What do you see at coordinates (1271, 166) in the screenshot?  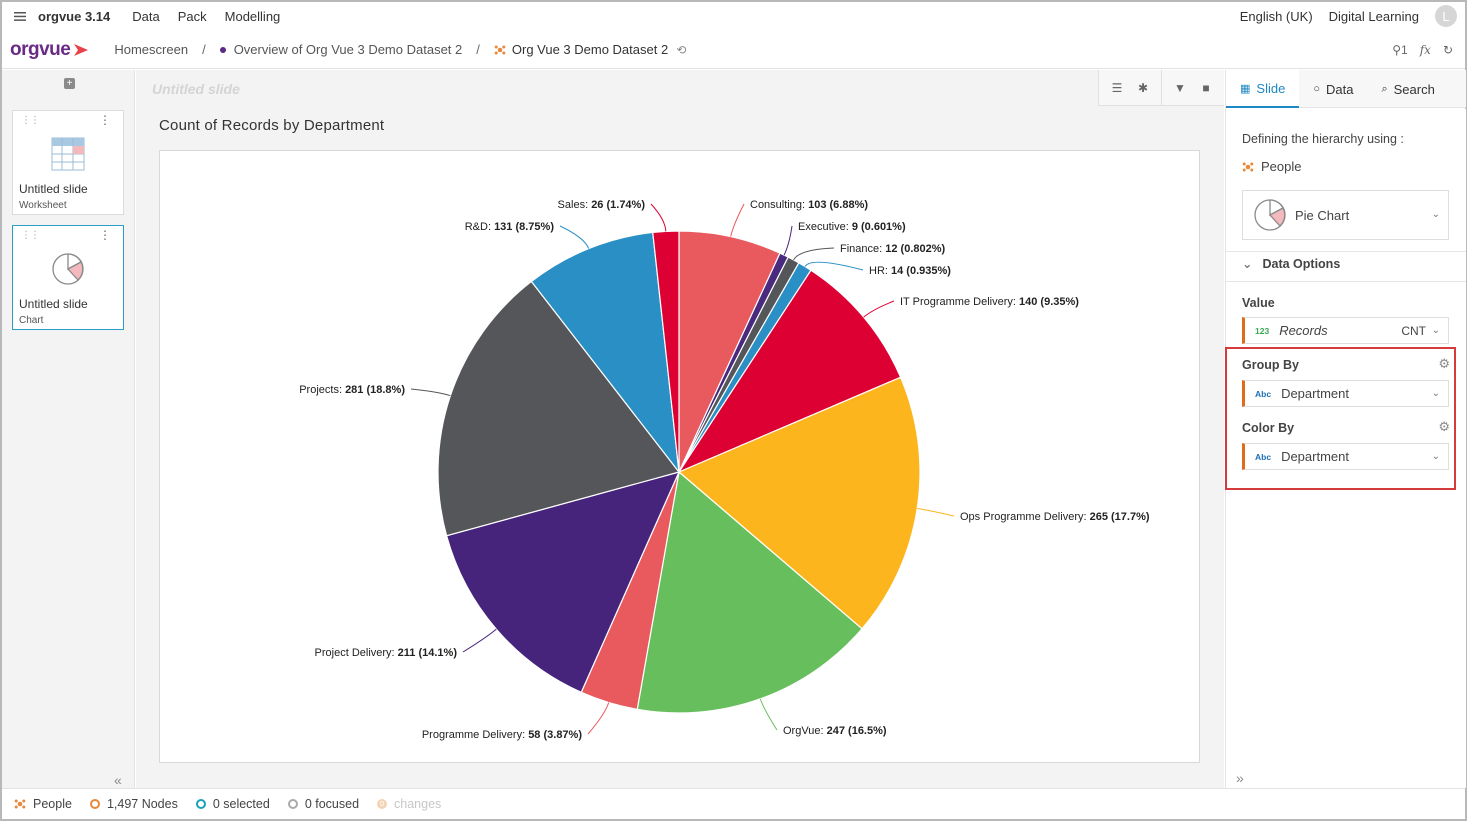 I see `hierarchy-selector: People` at bounding box center [1271, 166].